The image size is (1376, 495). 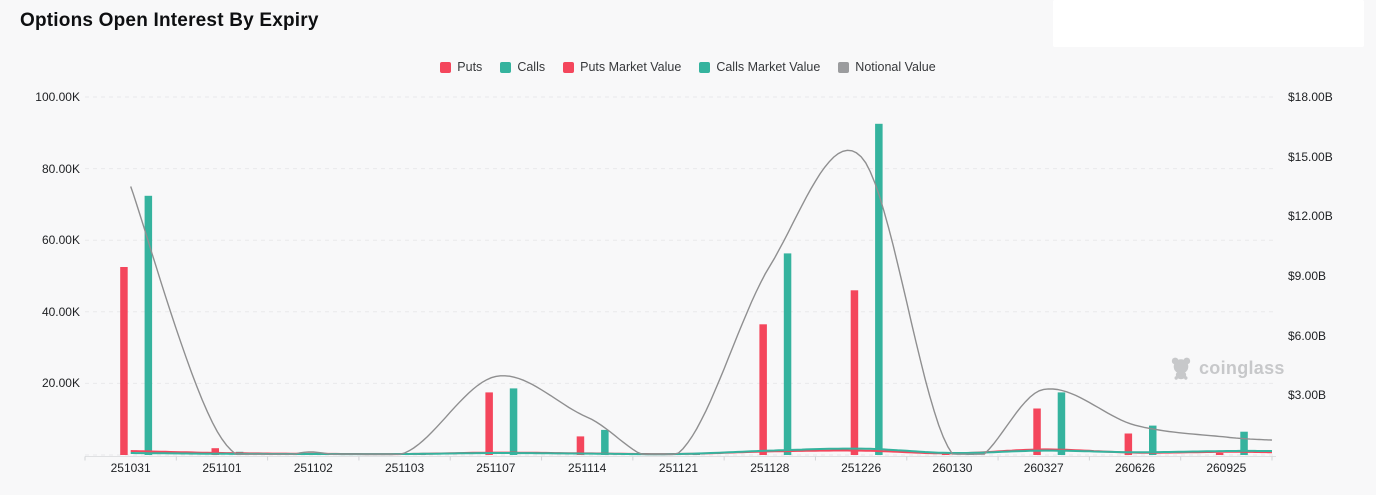 I want to click on y-axis-right-tick: $18.00B, so click(x=1310, y=97).